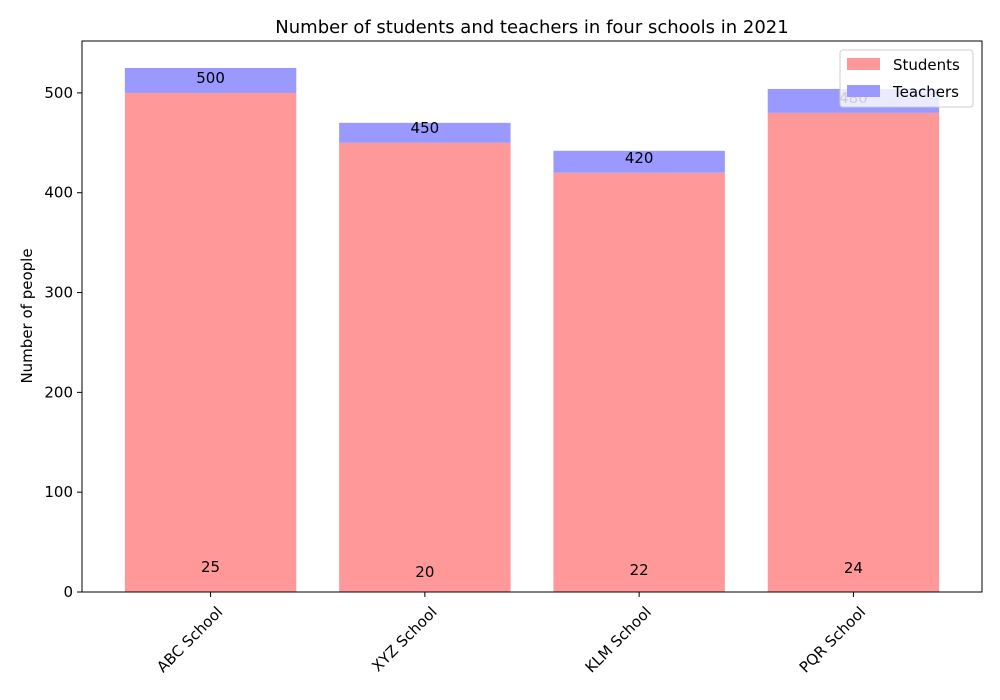 Image resolution: width=1000 pixels, height=700 pixels. What do you see at coordinates (639, 158) in the screenshot?
I see `bar-label-students: 420` at bounding box center [639, 158].